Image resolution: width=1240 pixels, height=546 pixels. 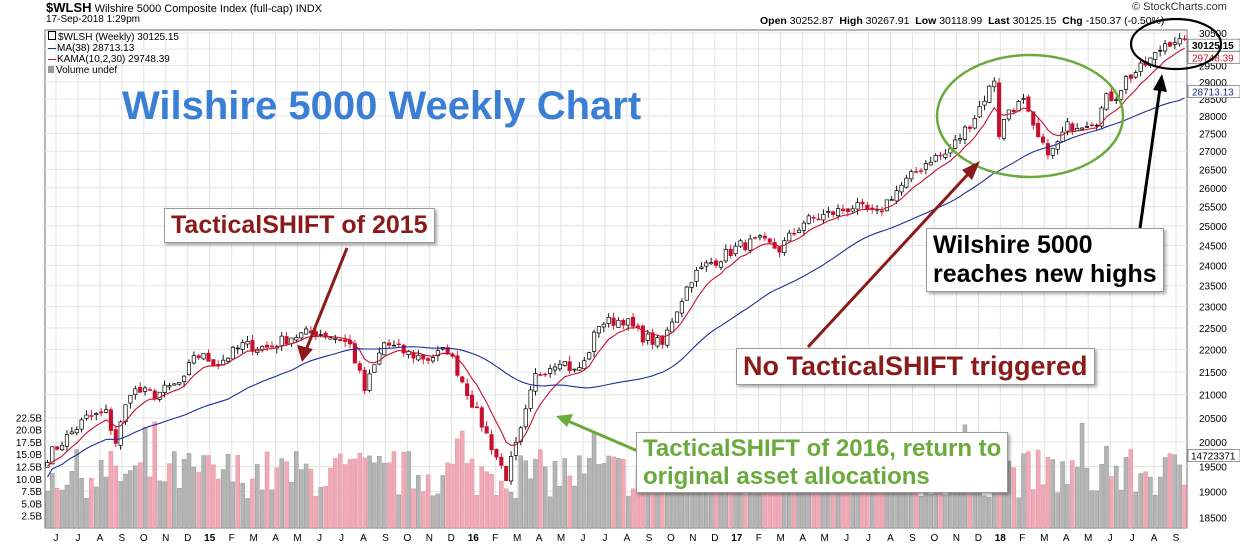 What do you see at coordinates (323, 304) in the screenshot?
I see `arrow-2015` at bounding box center [323, 304].